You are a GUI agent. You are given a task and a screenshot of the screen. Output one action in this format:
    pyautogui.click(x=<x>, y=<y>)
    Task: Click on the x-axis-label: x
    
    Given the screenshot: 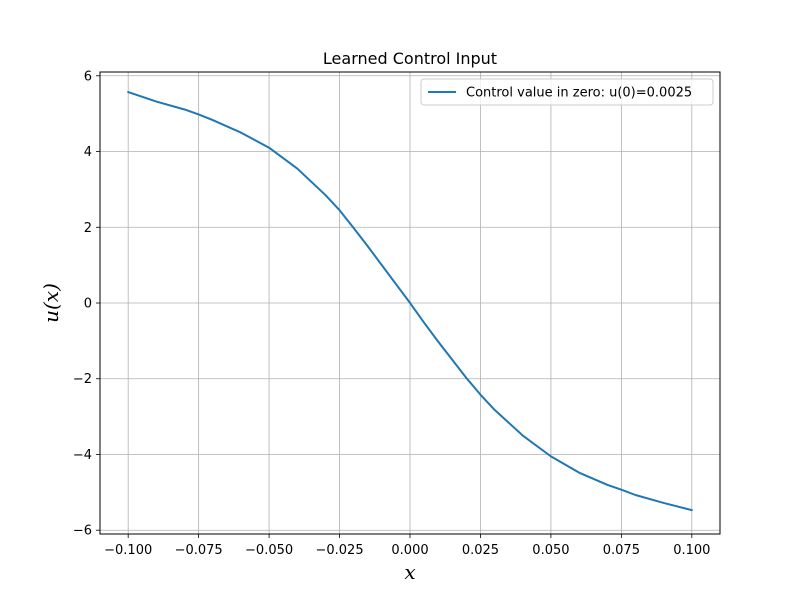 What is the action you would take?
    pyautogui.click(x=409, y=572)
    